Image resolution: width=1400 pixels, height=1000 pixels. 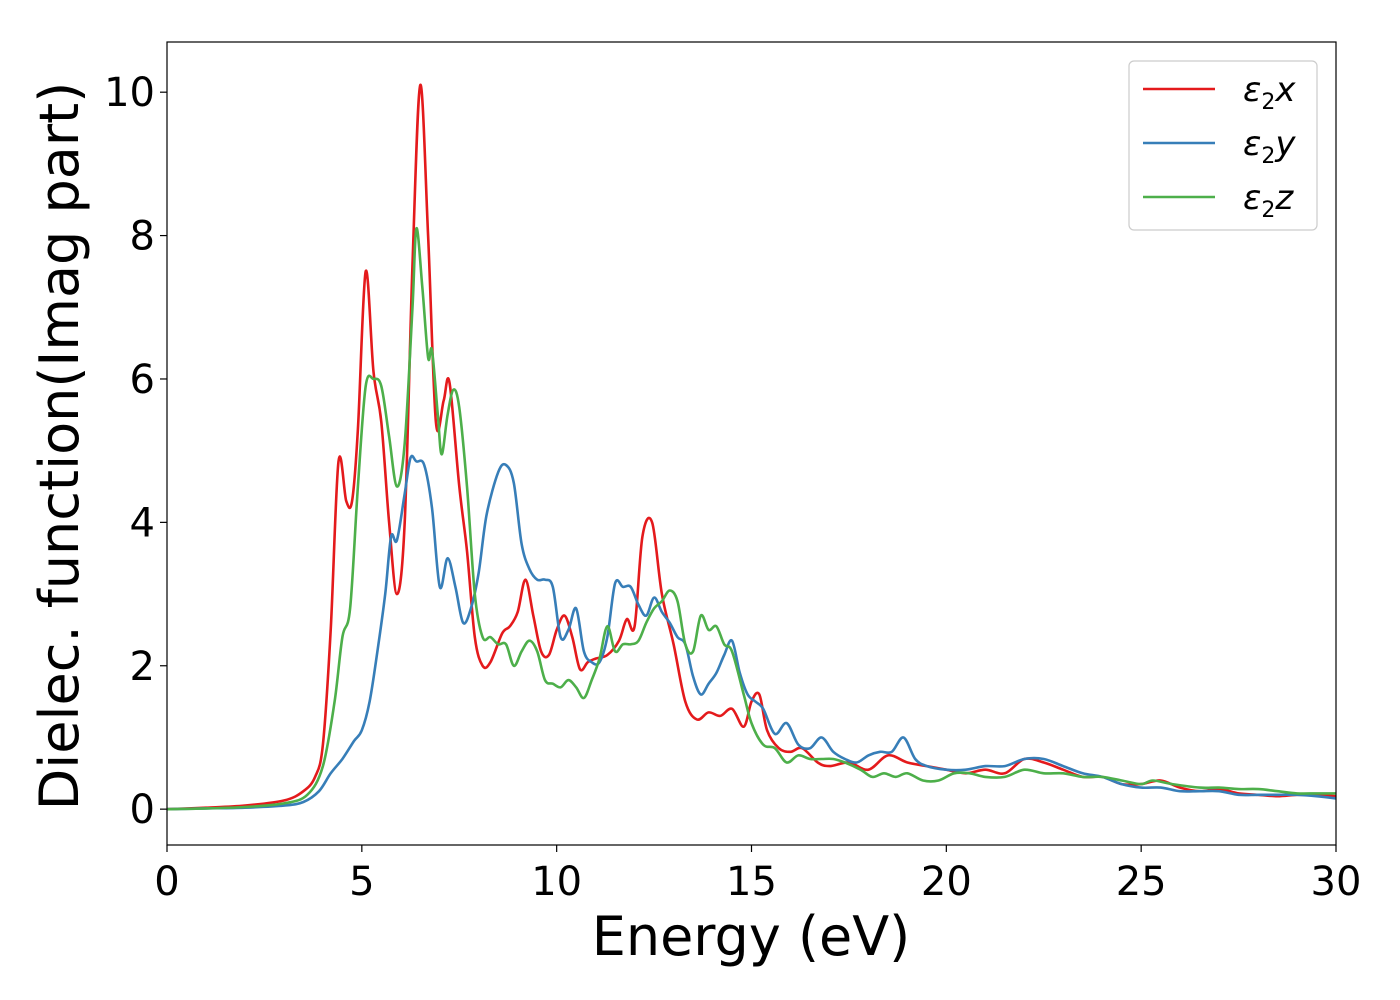 What do you see at coordinates (129, 93) in the screenshot?
I see `y-tick-label: 10` at bounding box center [129, 93].